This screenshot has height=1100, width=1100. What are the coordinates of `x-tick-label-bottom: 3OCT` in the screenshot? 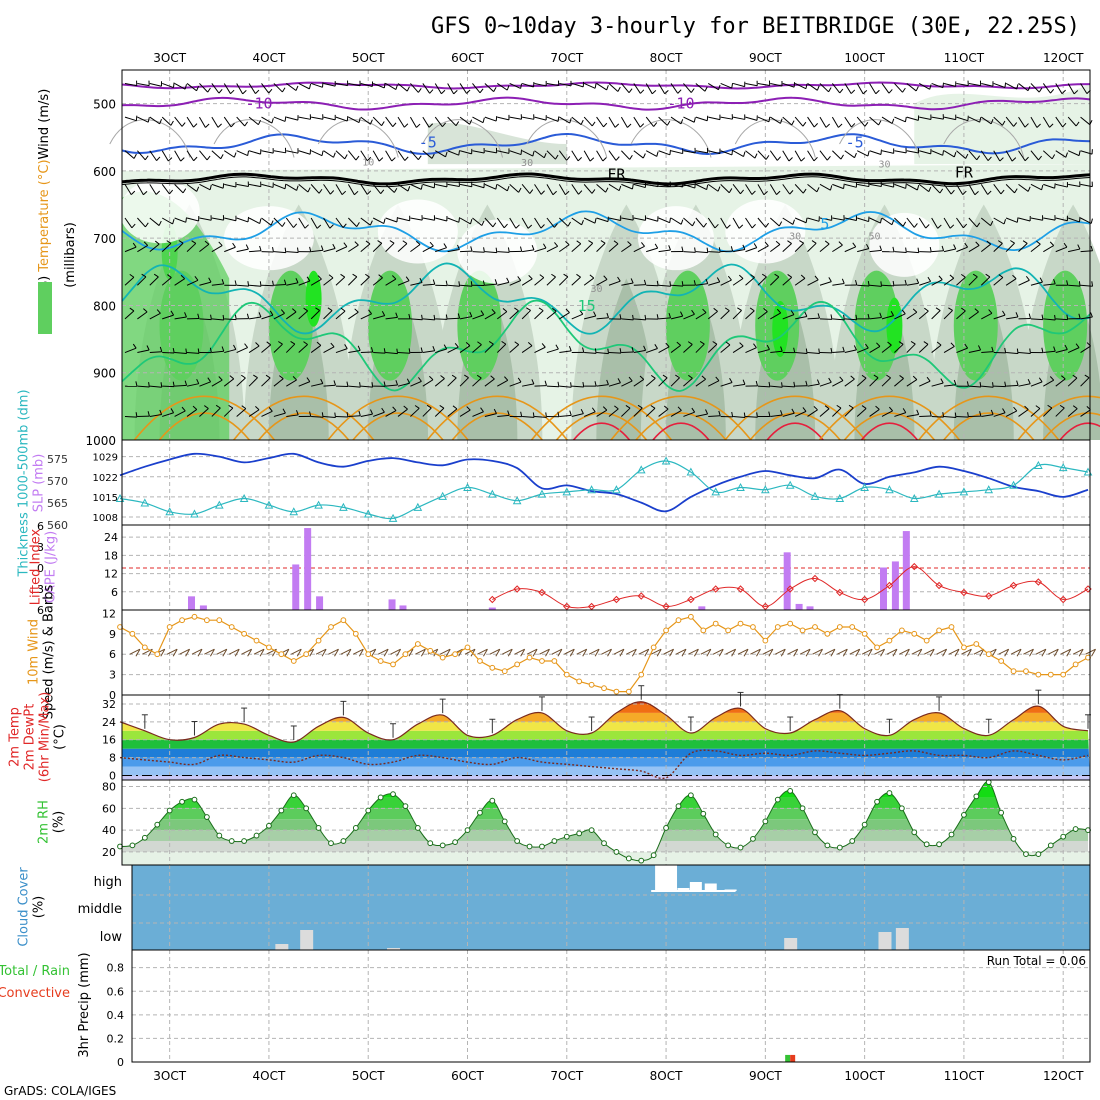 It's located at (169, 1076).